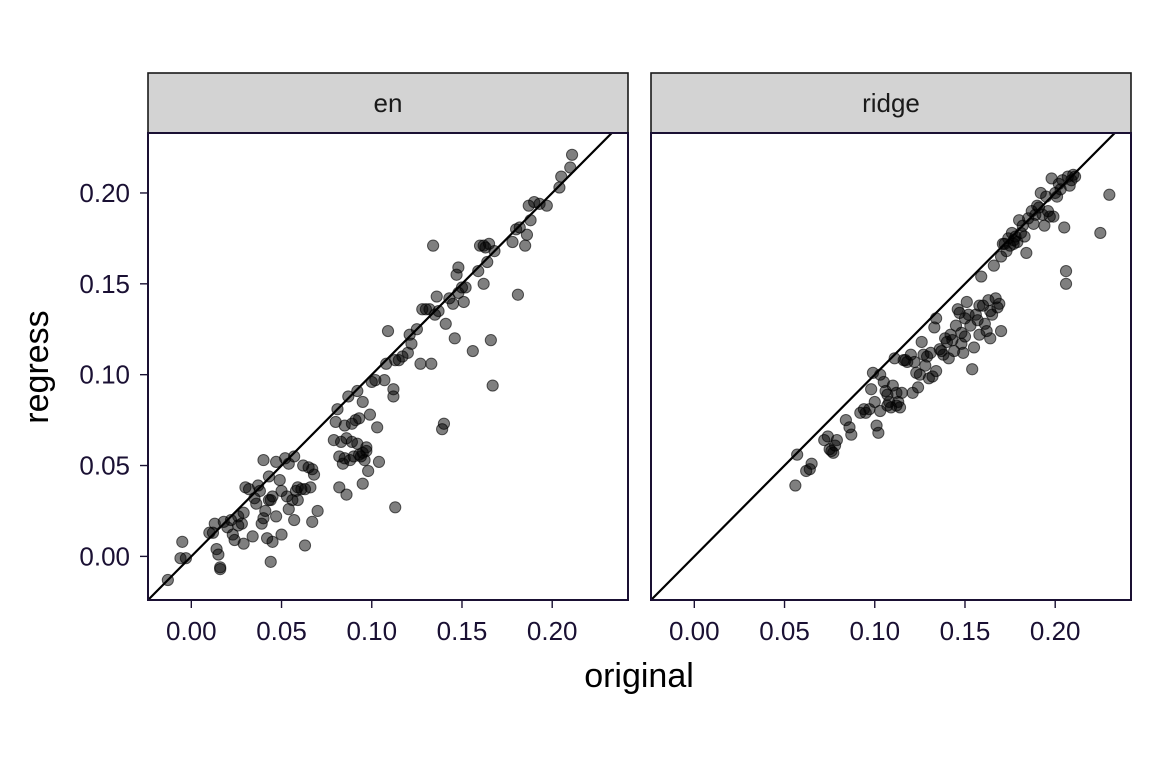 The width and height of the screenshot is (1152, 768). I want to click on y-tick-label: 0.10, so click(104, 375).